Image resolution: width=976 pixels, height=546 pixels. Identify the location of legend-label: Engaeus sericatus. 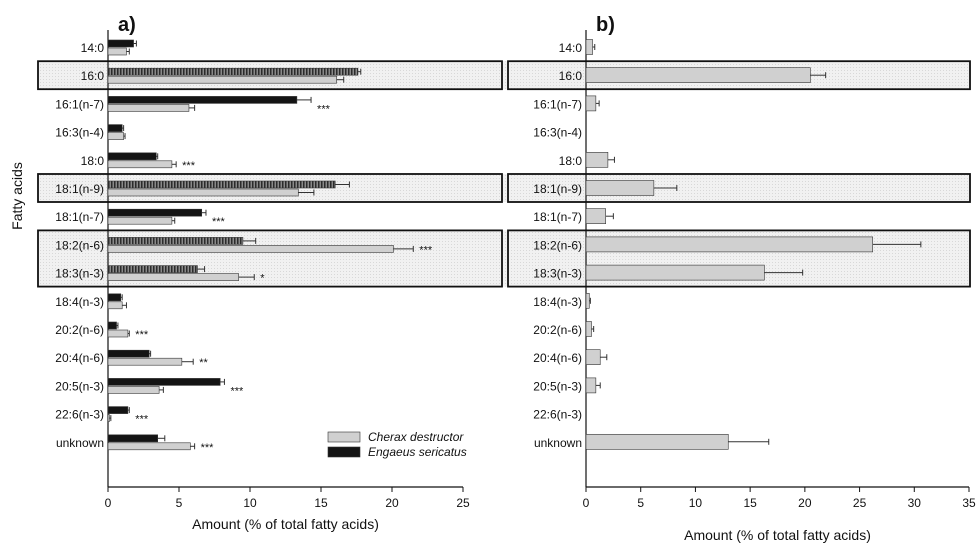
(417, 452).